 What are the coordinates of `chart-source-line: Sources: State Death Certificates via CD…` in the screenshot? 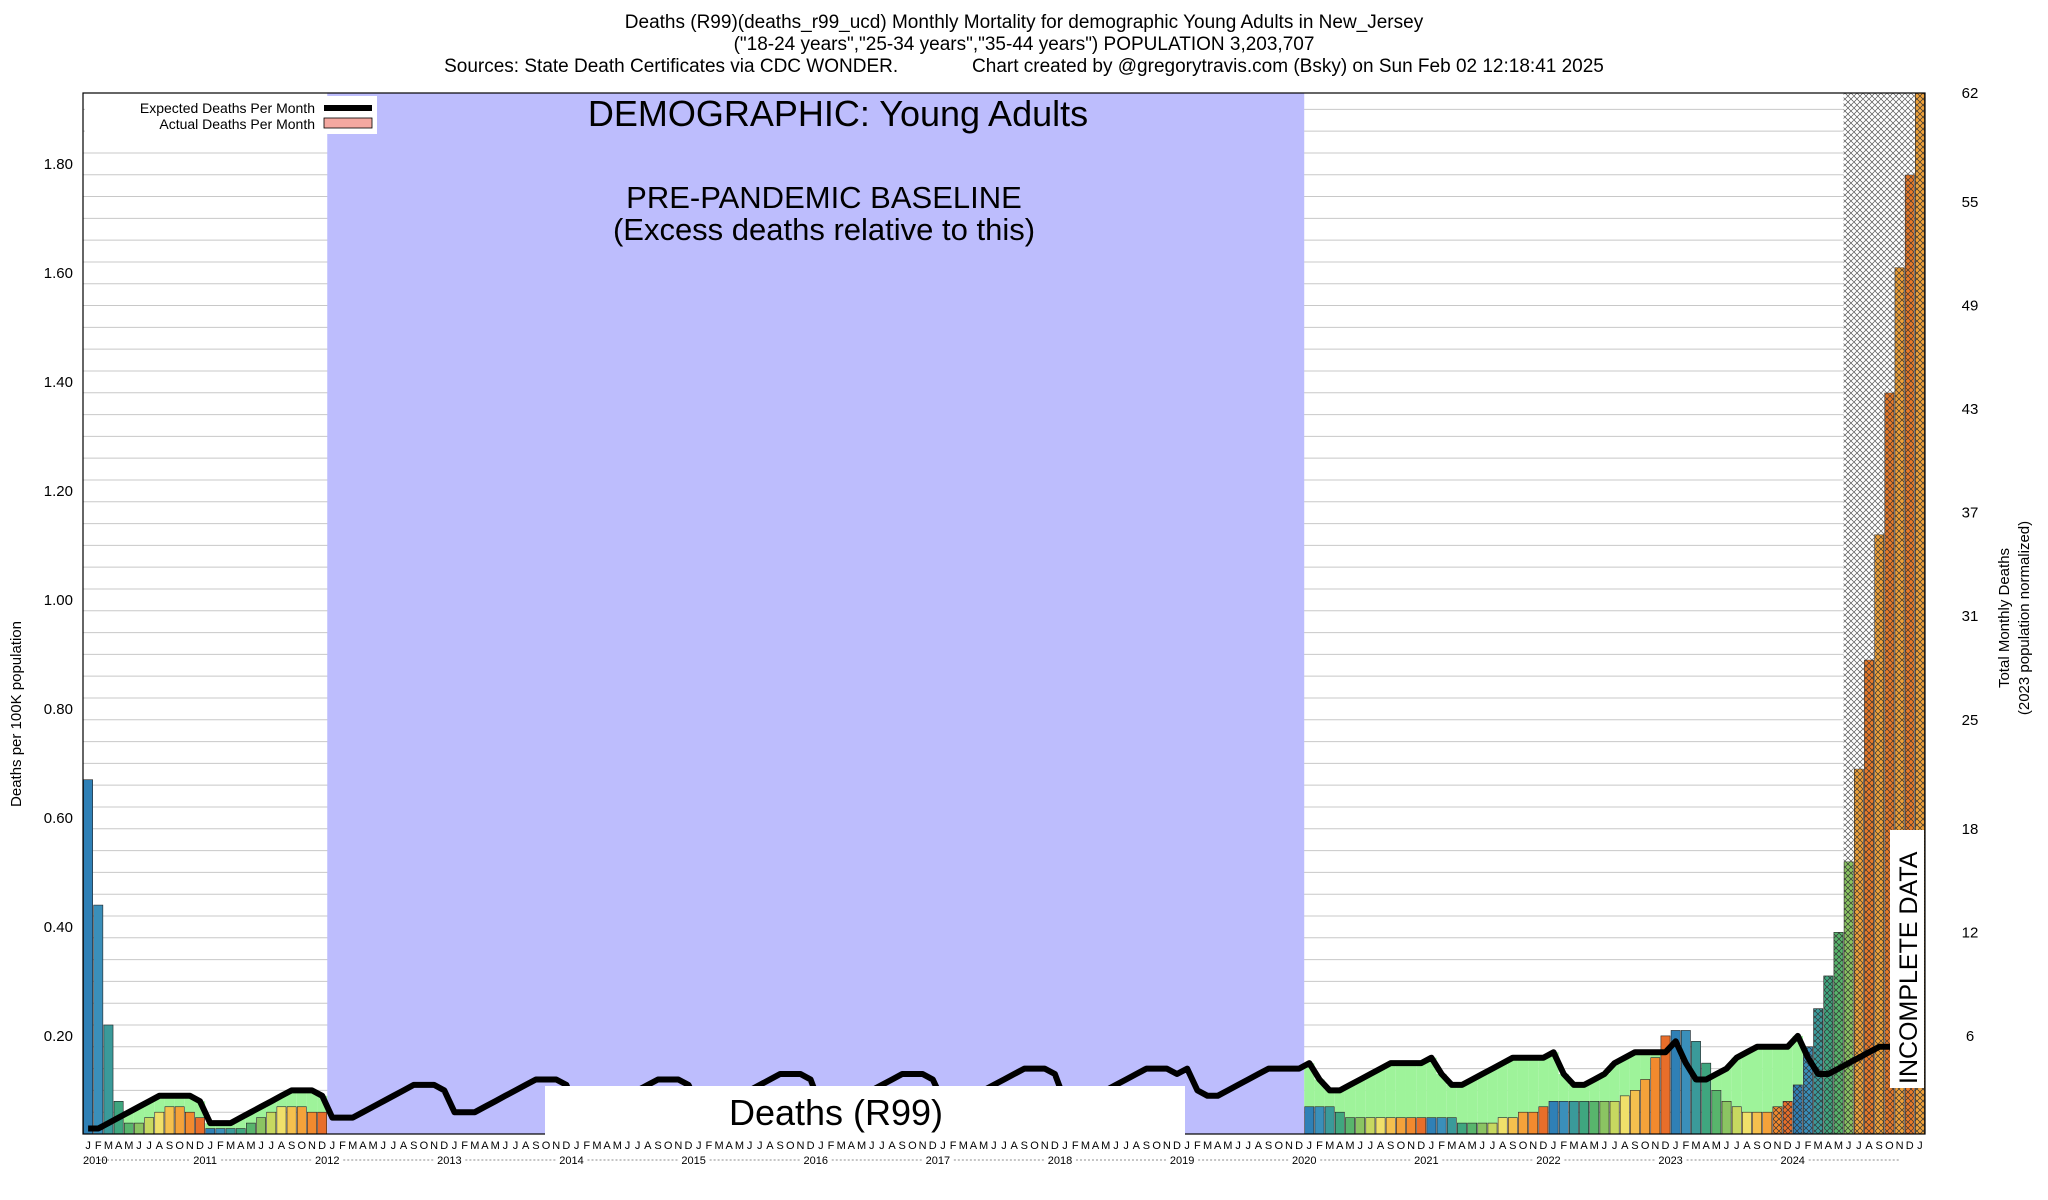 It's located at (1024, 66).